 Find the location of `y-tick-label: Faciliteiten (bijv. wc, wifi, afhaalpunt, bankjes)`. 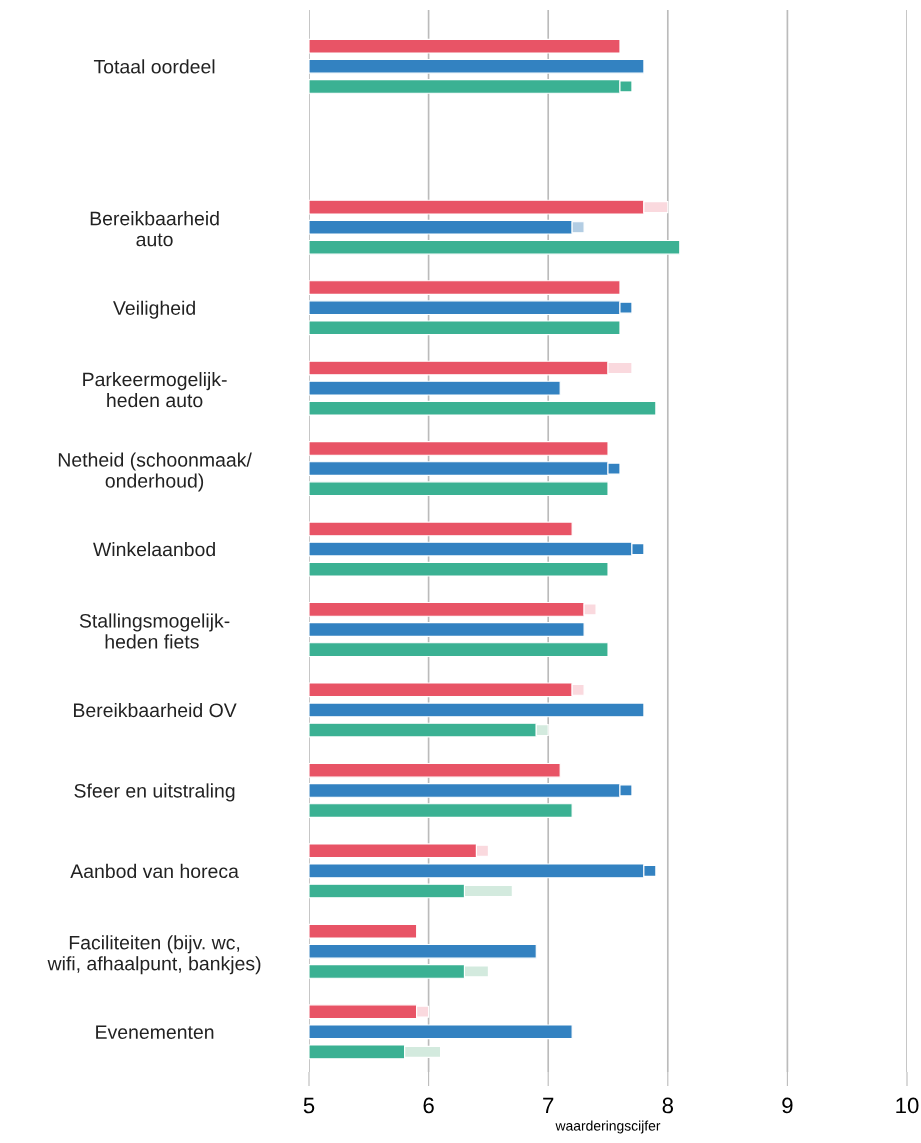

y-tick-label: Faciliteiten (bijv. wc, wifi, afhaalpunt, bankjes) is located at coordinates (154, 955).